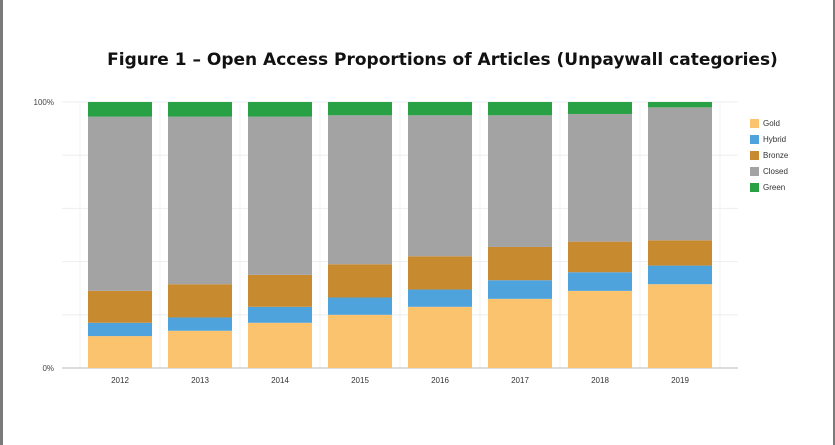  I want to click on x-tick-label: 2013, so click(200, 380).